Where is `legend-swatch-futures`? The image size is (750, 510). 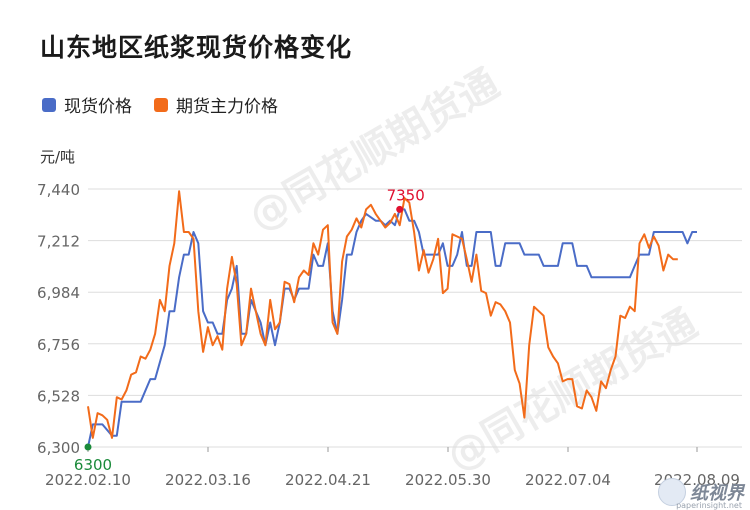
legend-swatch-futures is located at coordinates (161, 104).